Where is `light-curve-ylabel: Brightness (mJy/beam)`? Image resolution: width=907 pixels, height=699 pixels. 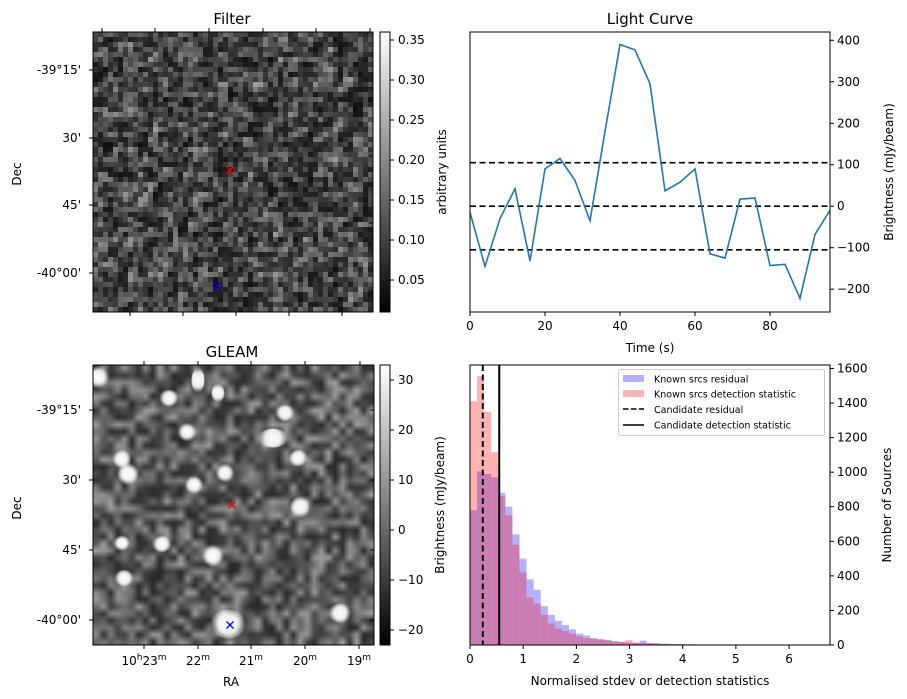 light-curve-ylabel: Brightness (mJy/beam) is located at coordinates (889, 172).